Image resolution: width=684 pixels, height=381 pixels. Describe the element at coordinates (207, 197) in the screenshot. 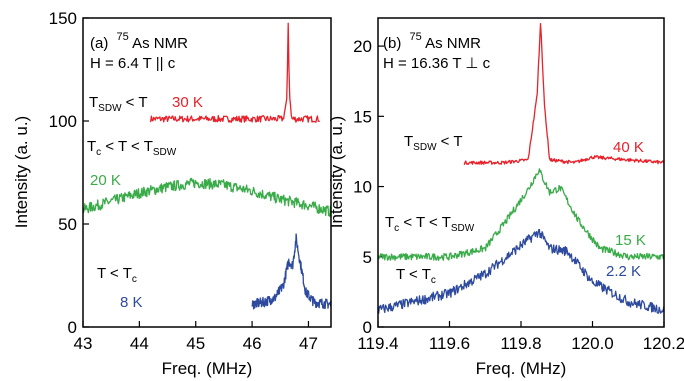

I see `series-line-20-k` at that location.